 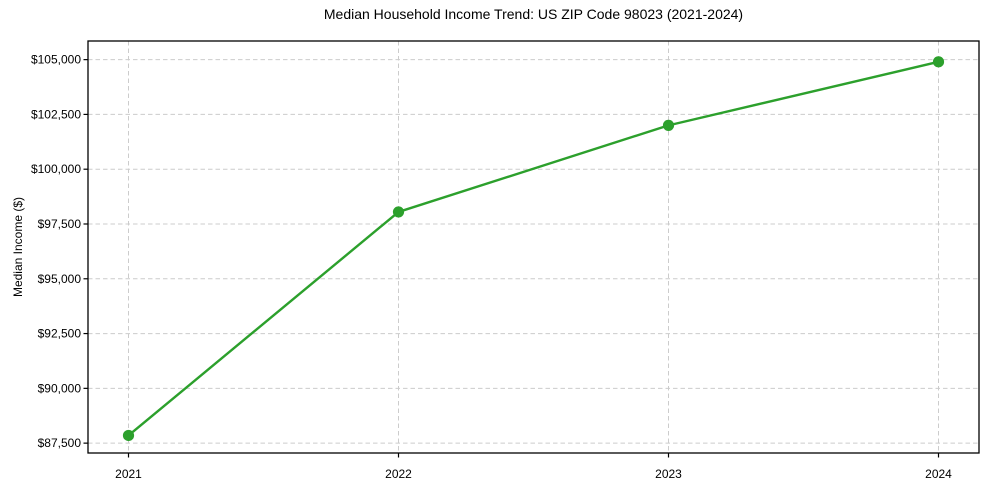 What do you see at coordinates (60, 443) in the screenshot?
I see `y-tick-label: $87,500` at bounding box center [60, 443].